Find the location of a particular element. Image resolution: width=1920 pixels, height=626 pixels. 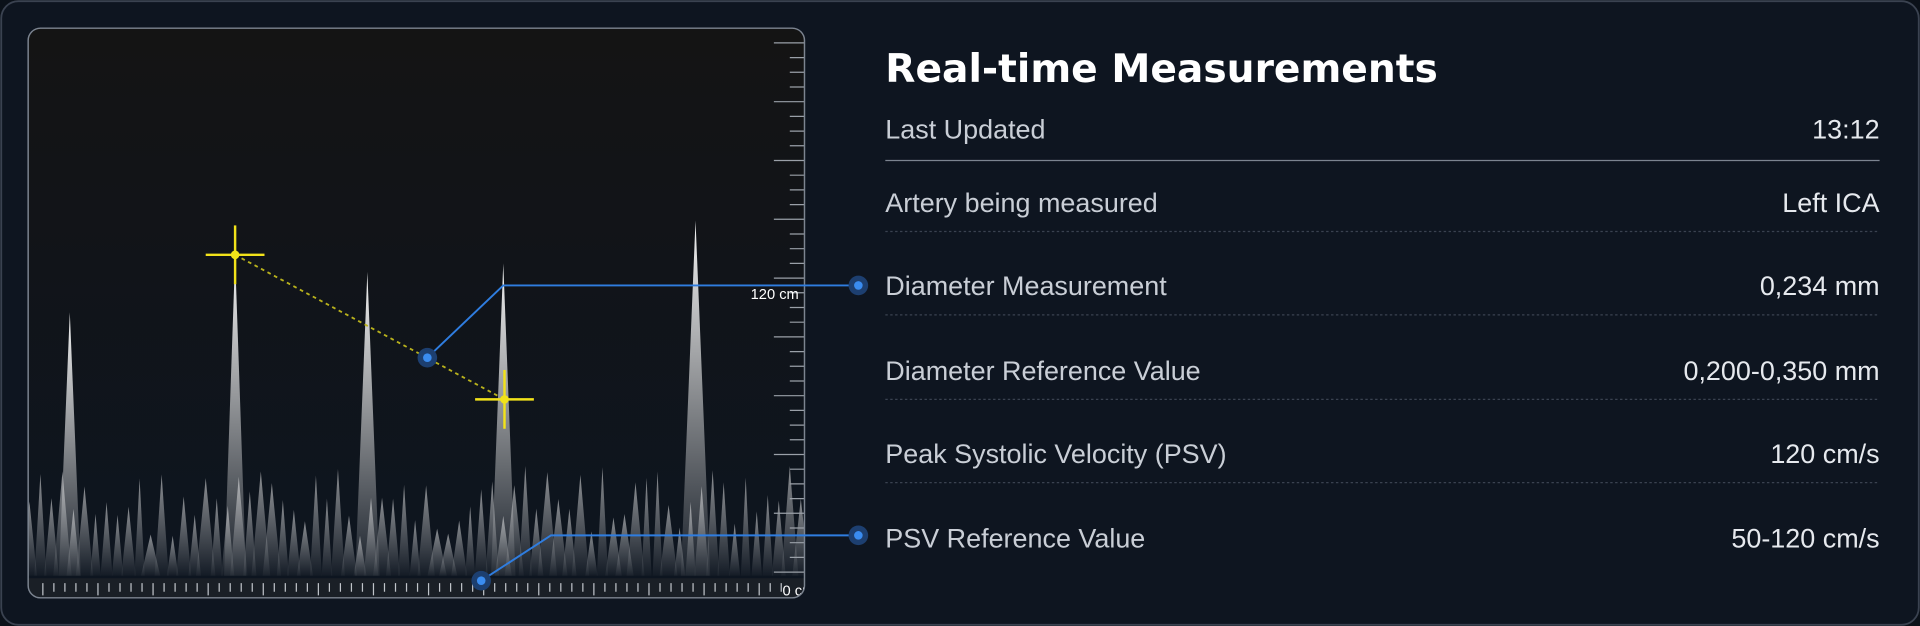

row-value: 0,234 mm is located at coordinates (1820, 286).